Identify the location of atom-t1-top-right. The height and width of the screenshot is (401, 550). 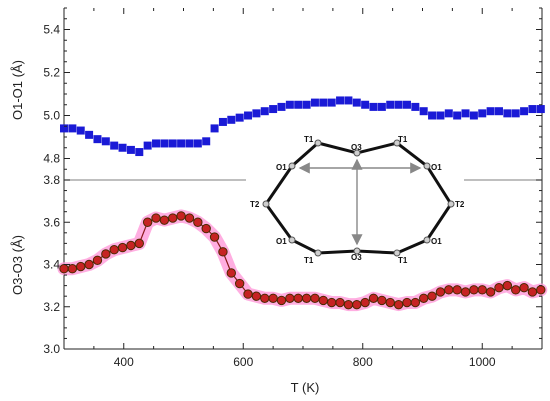
(397, 143).